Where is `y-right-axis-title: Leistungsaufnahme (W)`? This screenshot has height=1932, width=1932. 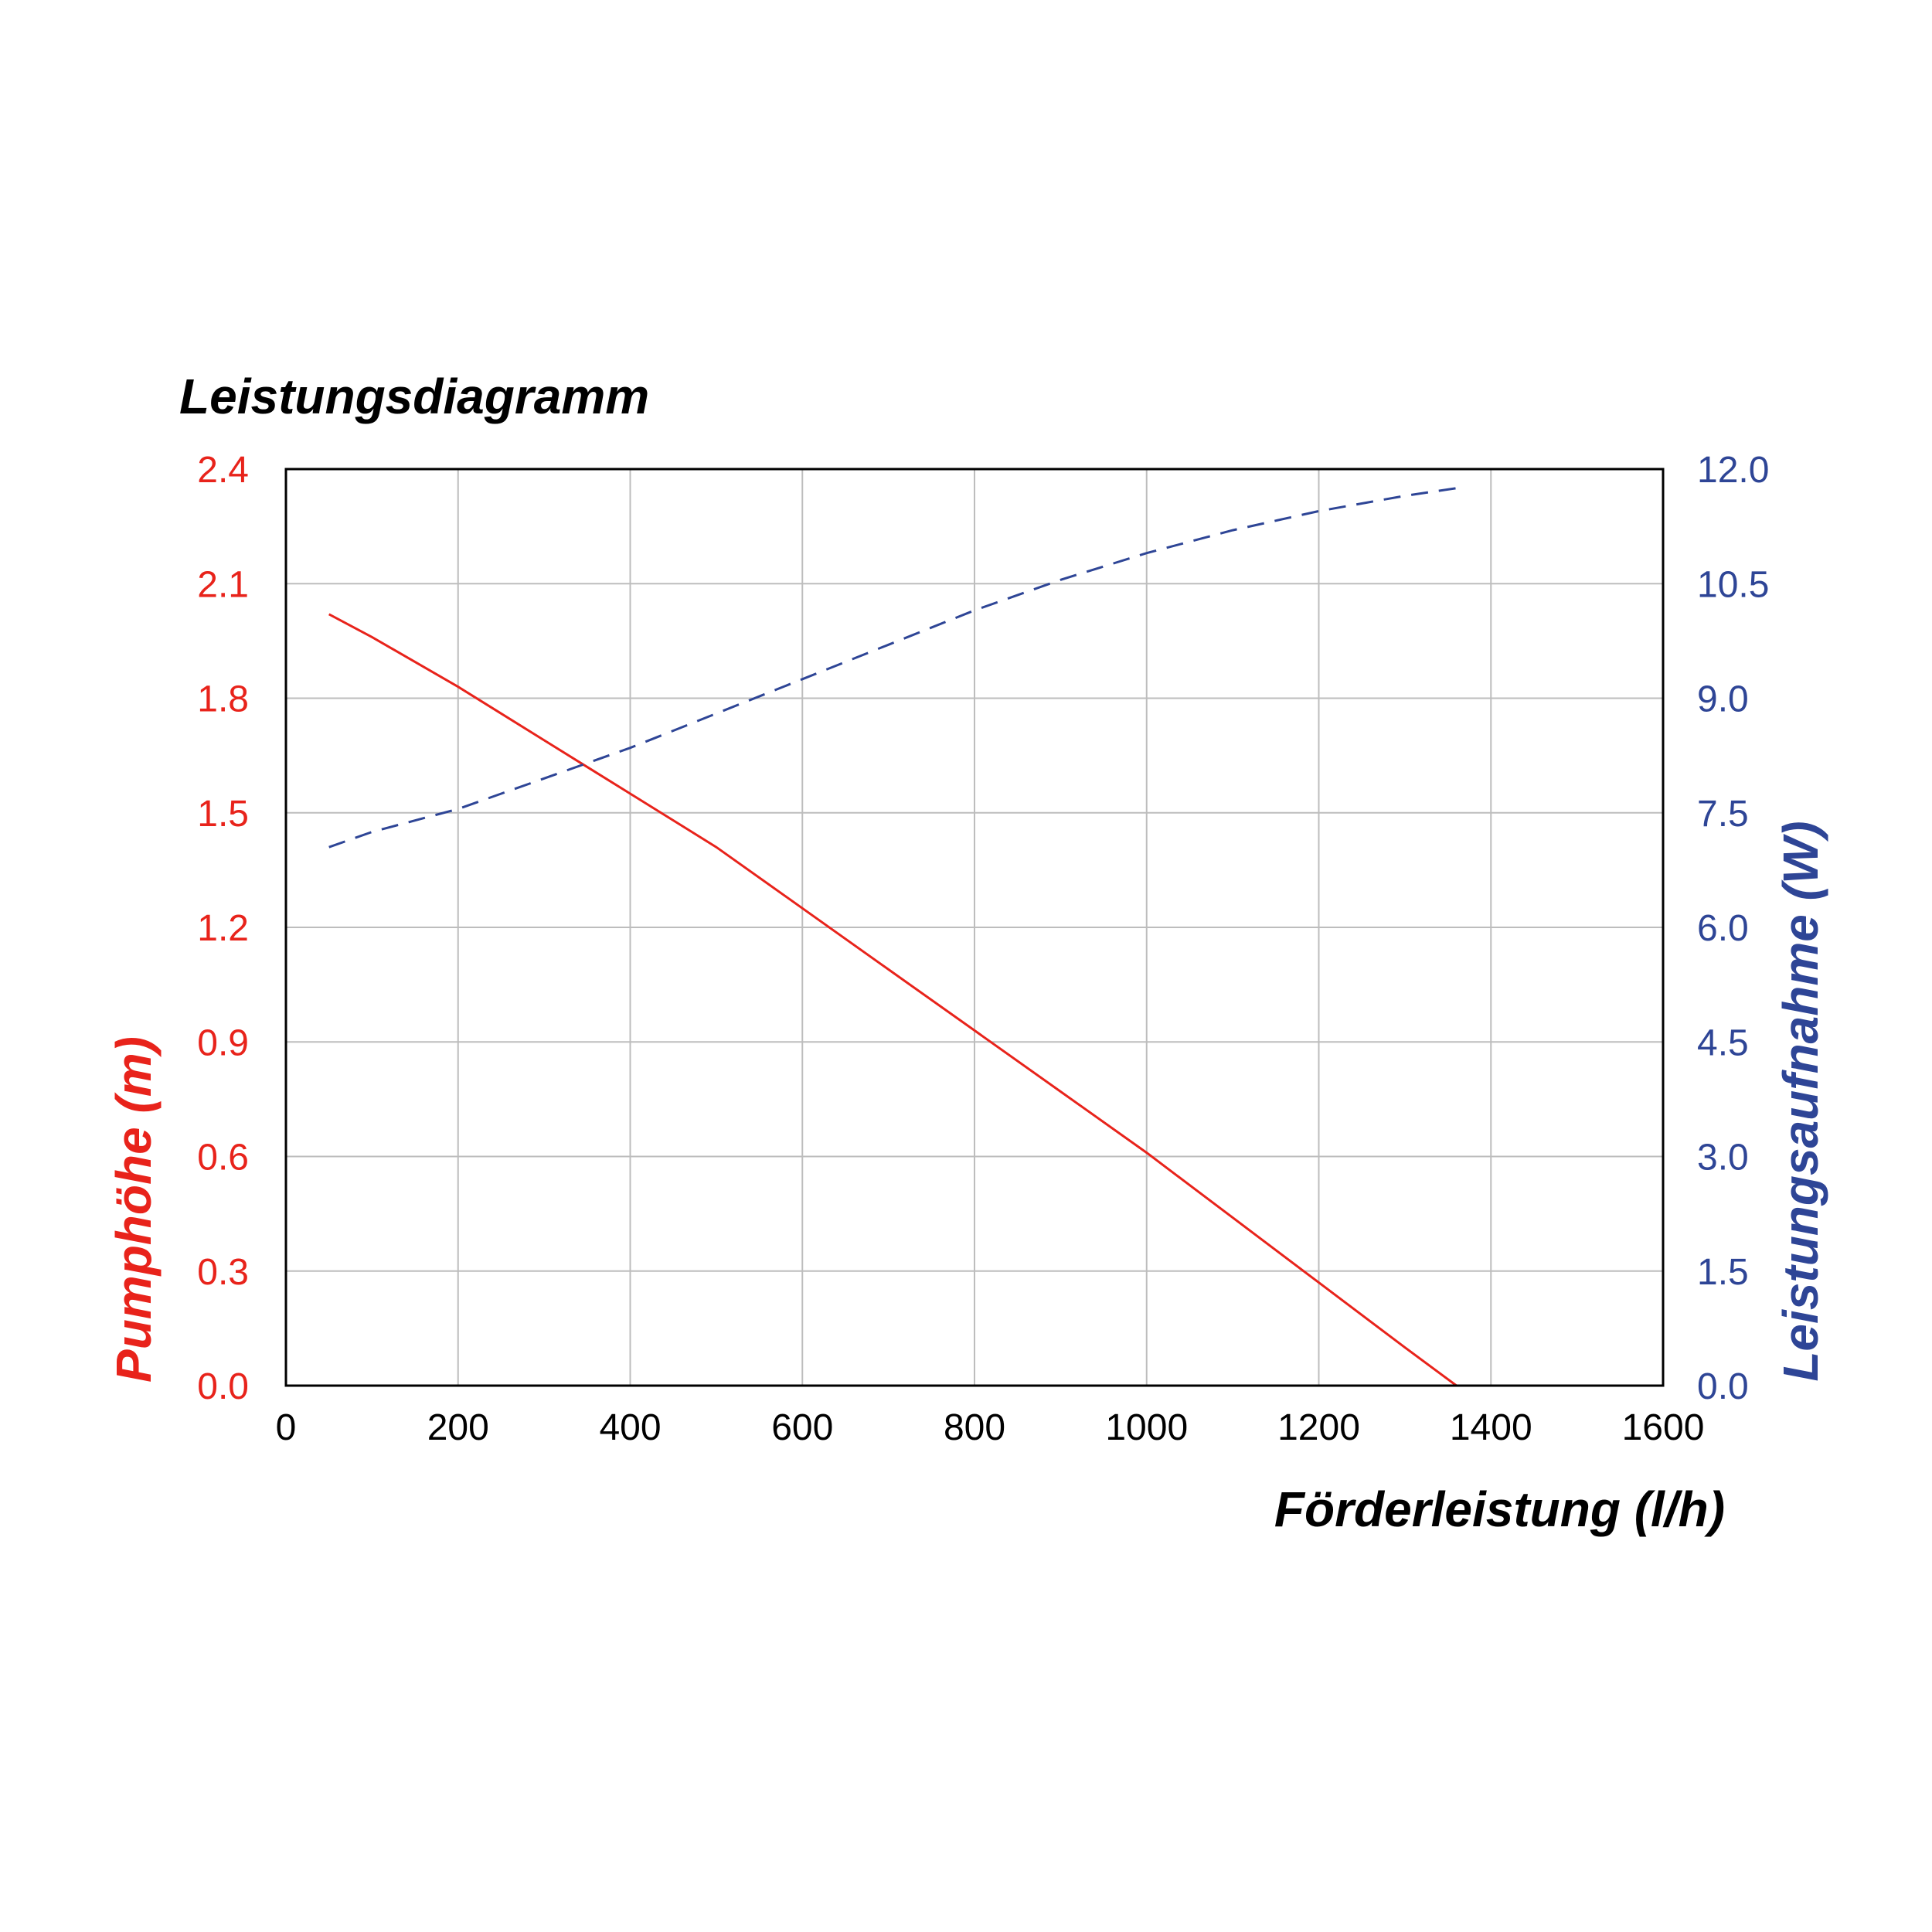 y-right-axis-title: Leistungsaufnahme (W) is located at coordinates (1800, 1101).